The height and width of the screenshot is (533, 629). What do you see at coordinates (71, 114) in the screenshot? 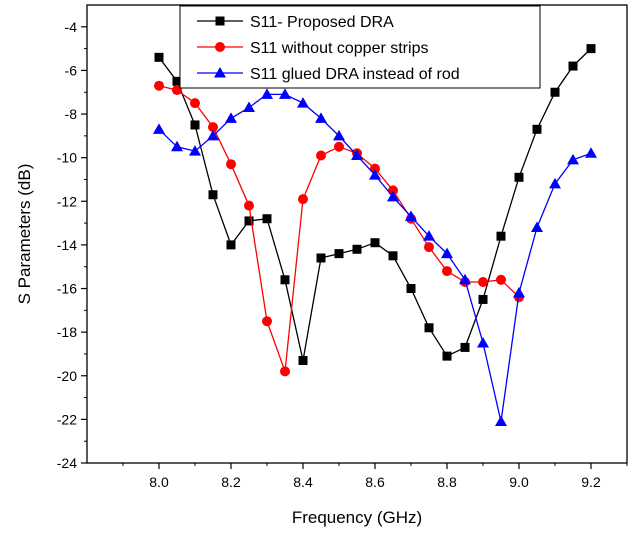
I see `y-tick-label: -8` at bounding box center [71, 114].